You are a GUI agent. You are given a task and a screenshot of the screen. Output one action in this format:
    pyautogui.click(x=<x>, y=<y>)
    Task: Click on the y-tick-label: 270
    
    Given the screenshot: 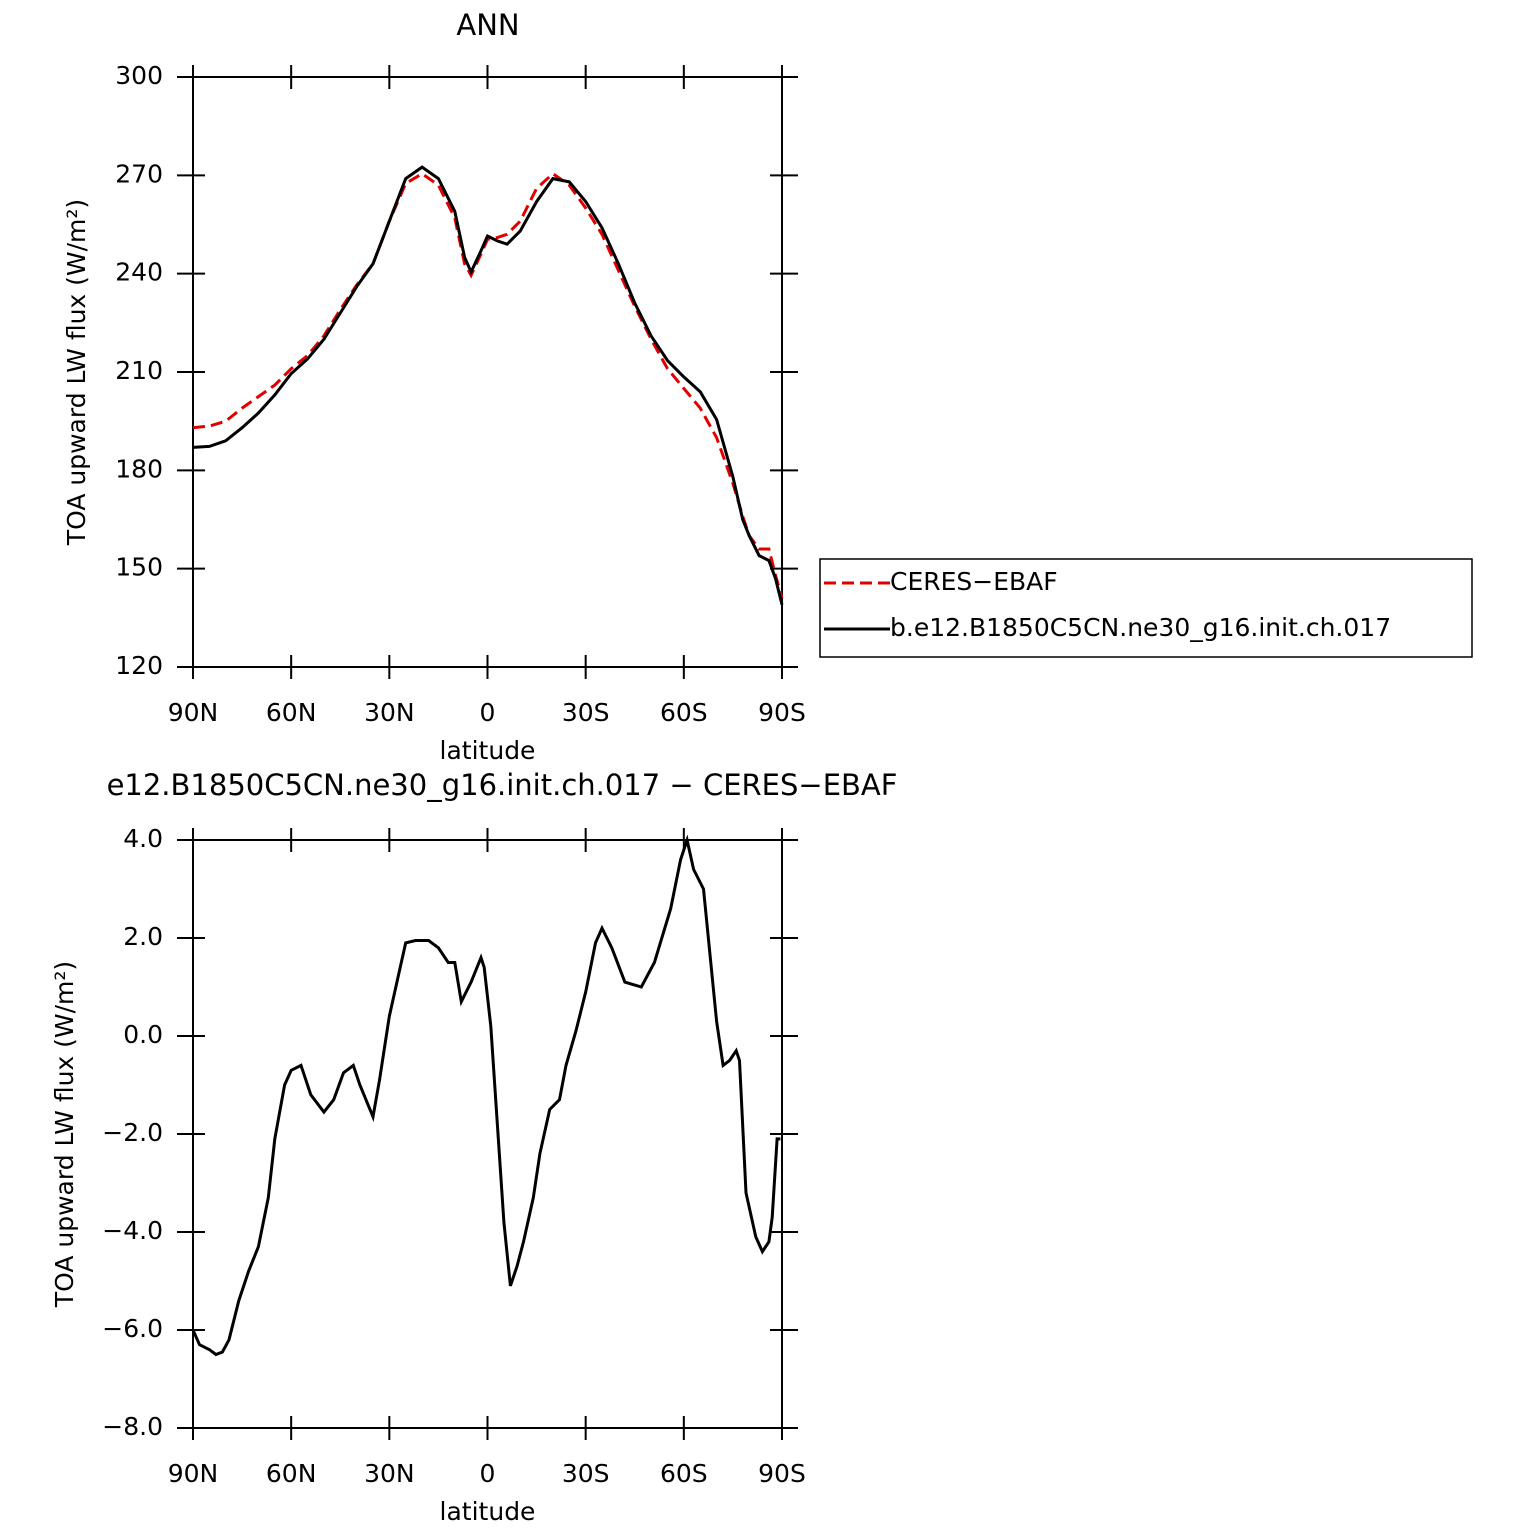 What is the action you would take?
    pyautogui.click(x=139, y=173)
    